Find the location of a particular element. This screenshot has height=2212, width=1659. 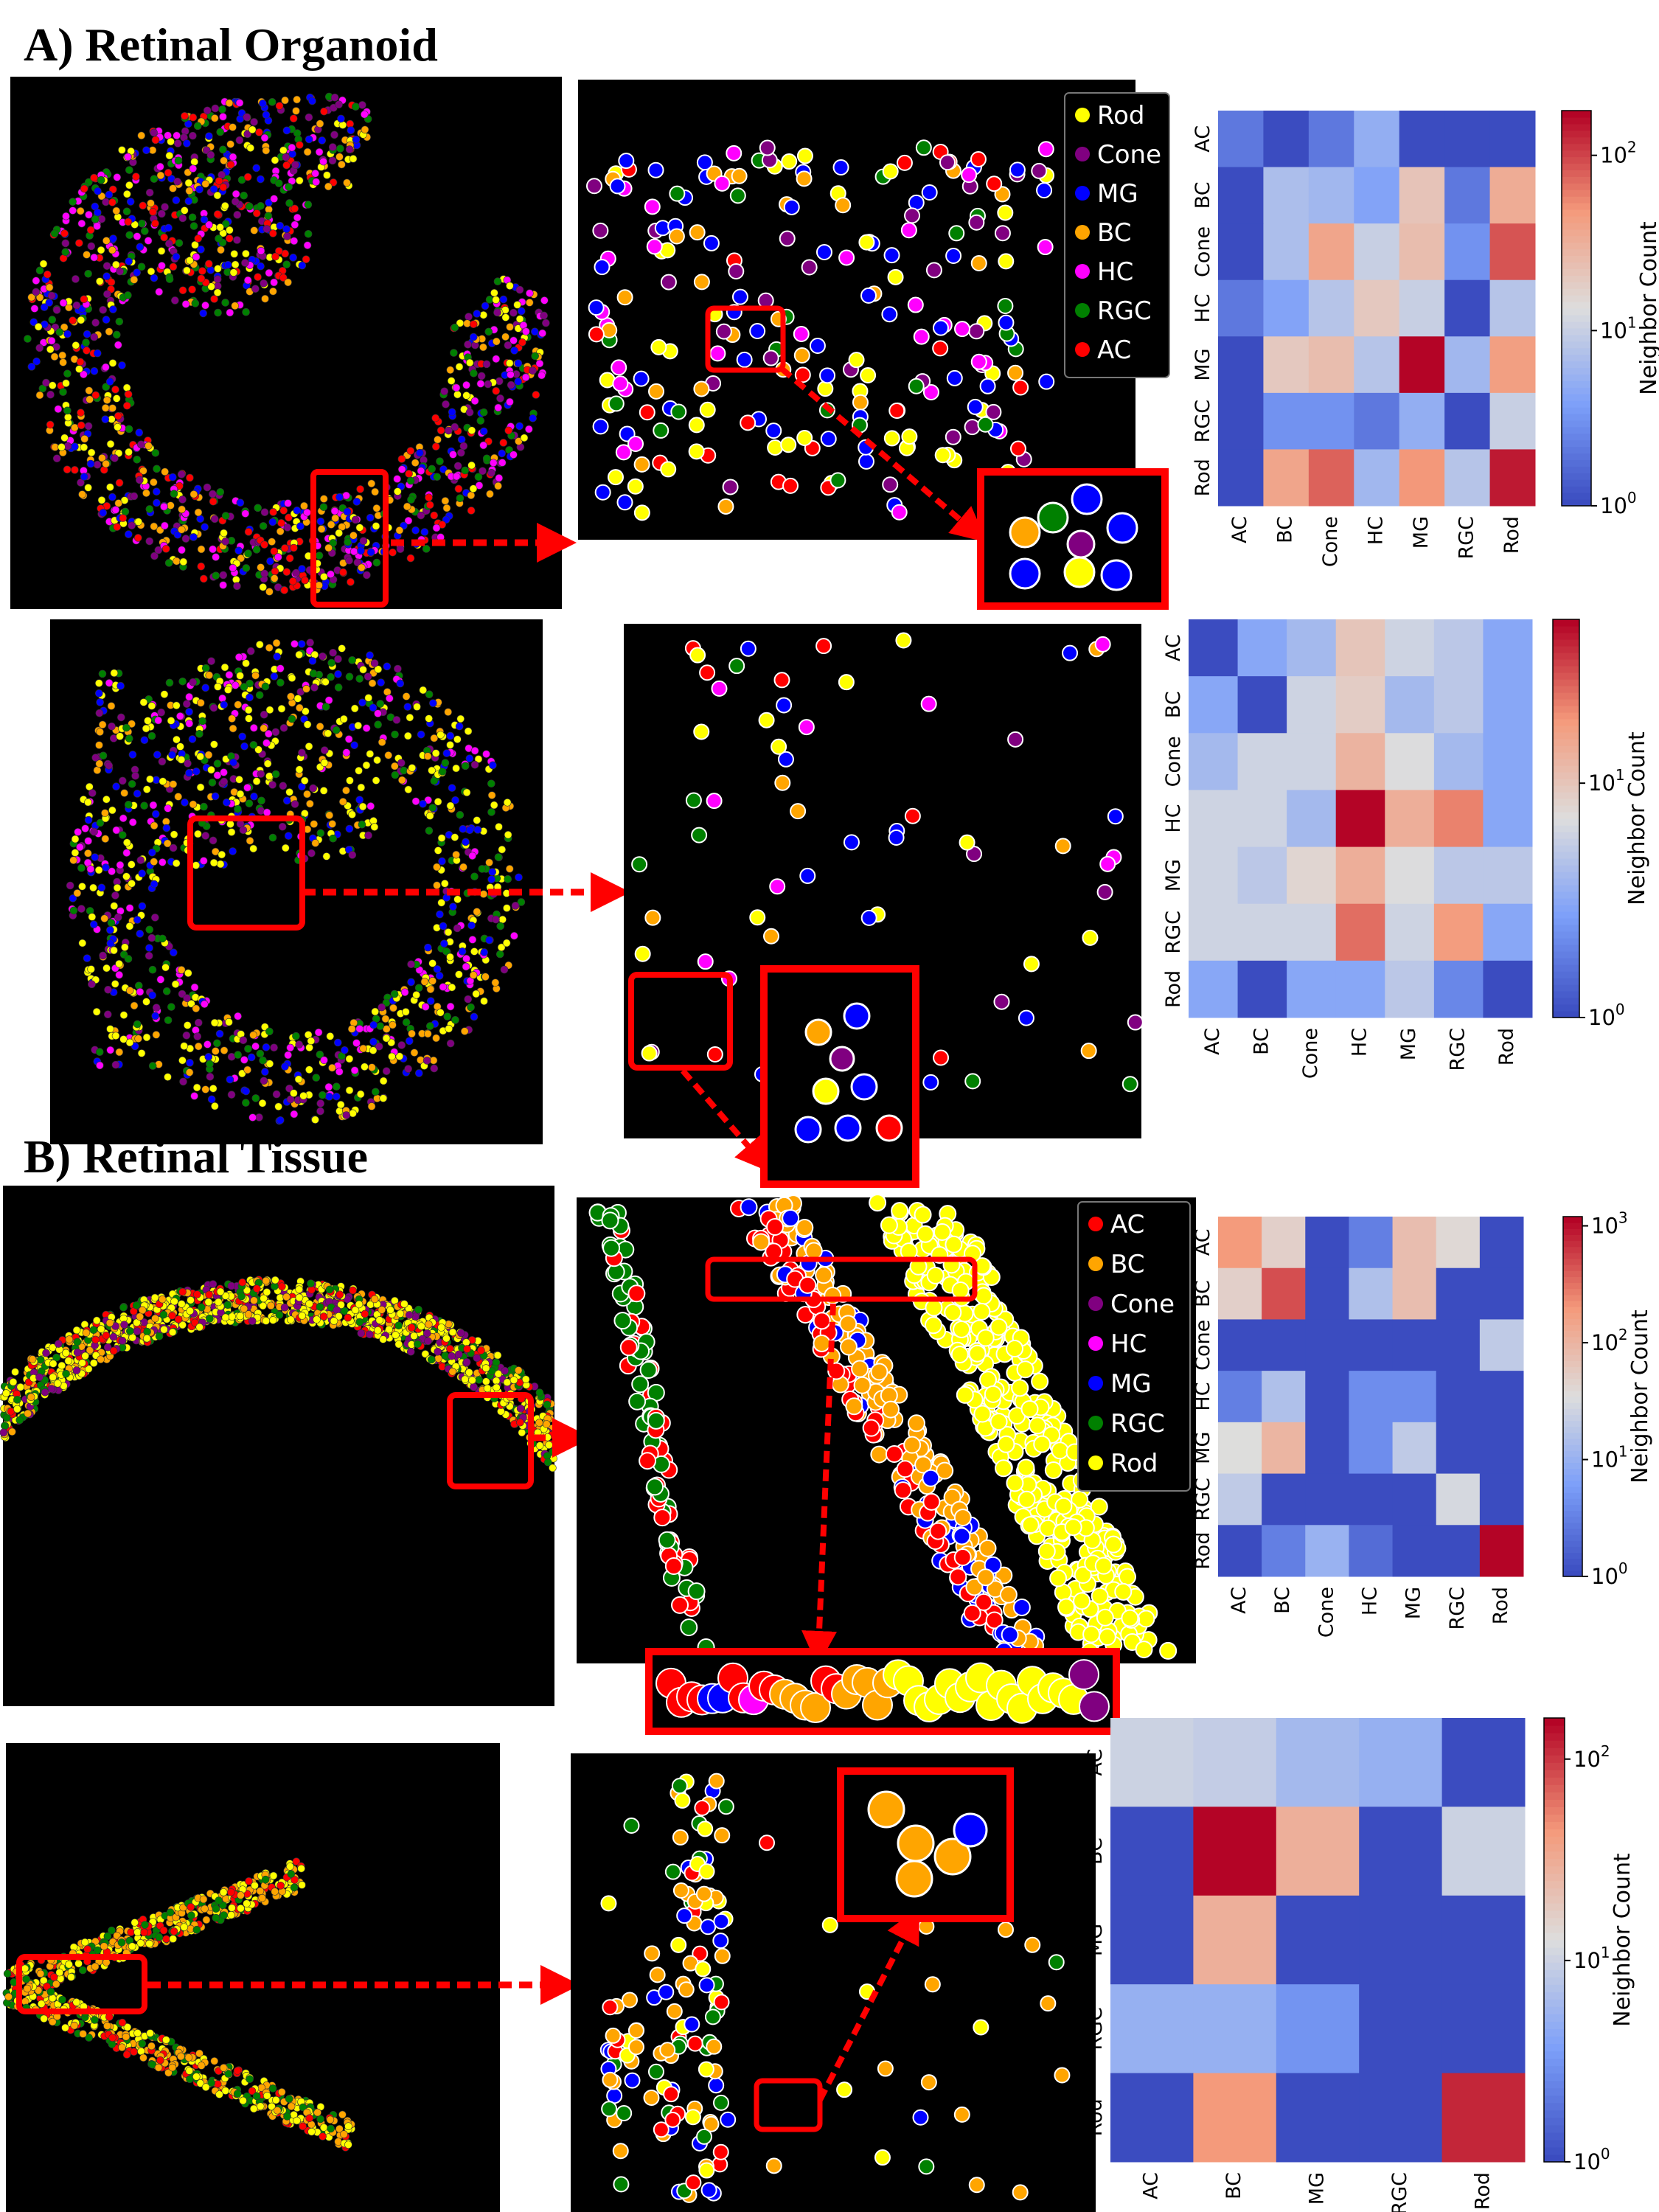

heatmap-col-label: AC is located at coordinates (1212, 1041).